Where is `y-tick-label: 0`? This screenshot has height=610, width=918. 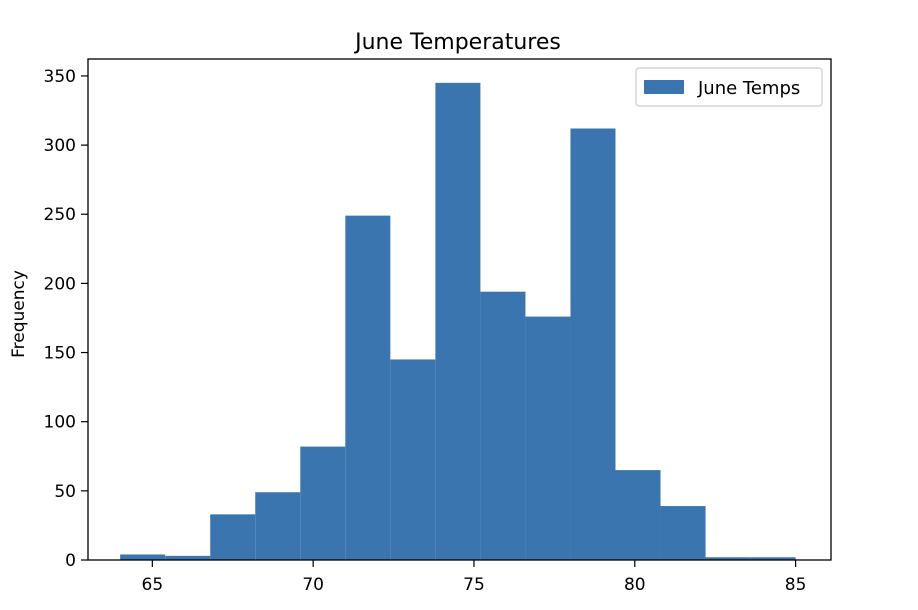
y-tick-label: 0 is located at coordinates (70, 561).